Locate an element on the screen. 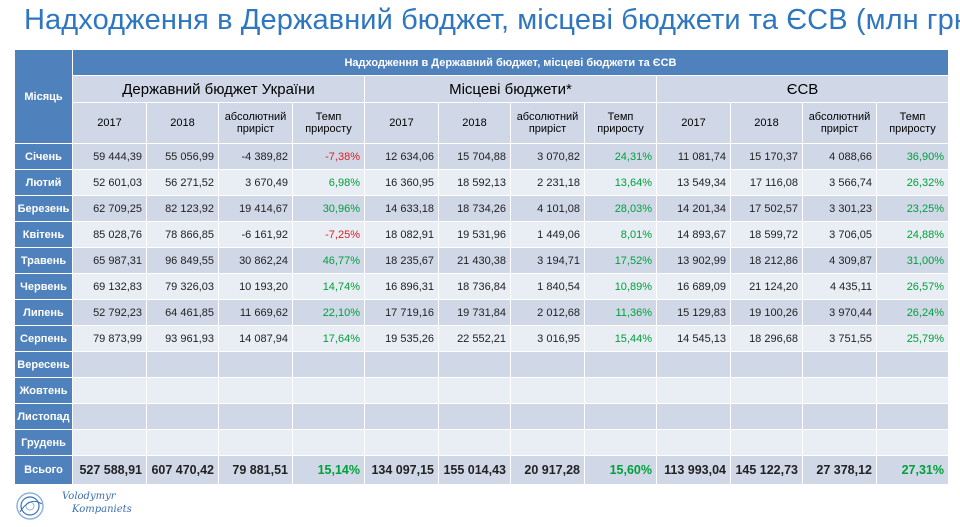 The image size is (960, 527). value-cell: 3 016,95 is located at coordinates (547, 338).